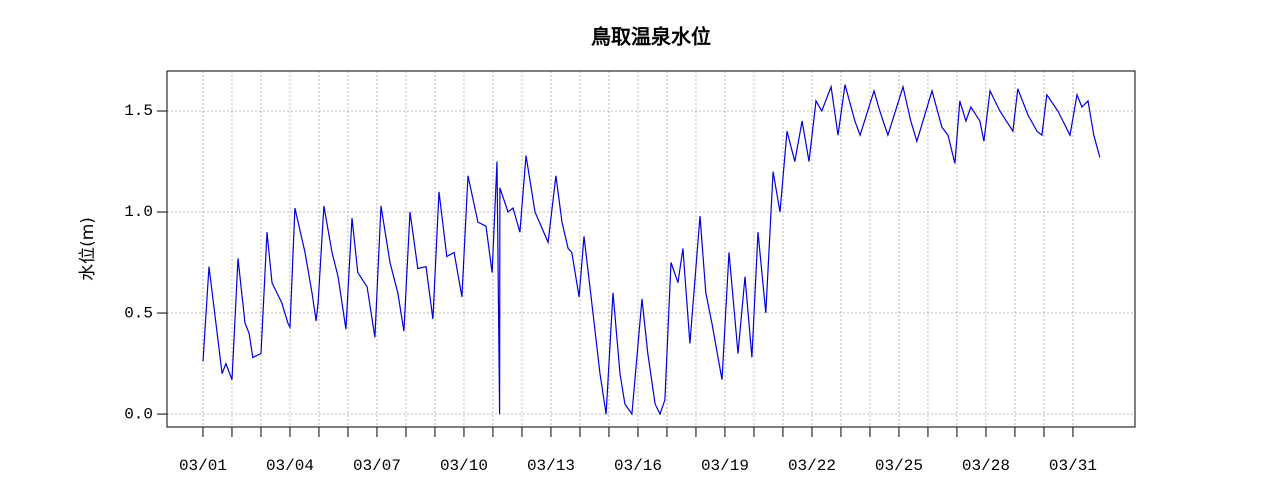  What do you see at coordinates (812, 466) in the screenshot?
I see `x-tick-label: 03/22` at bounding box center [812, 466].